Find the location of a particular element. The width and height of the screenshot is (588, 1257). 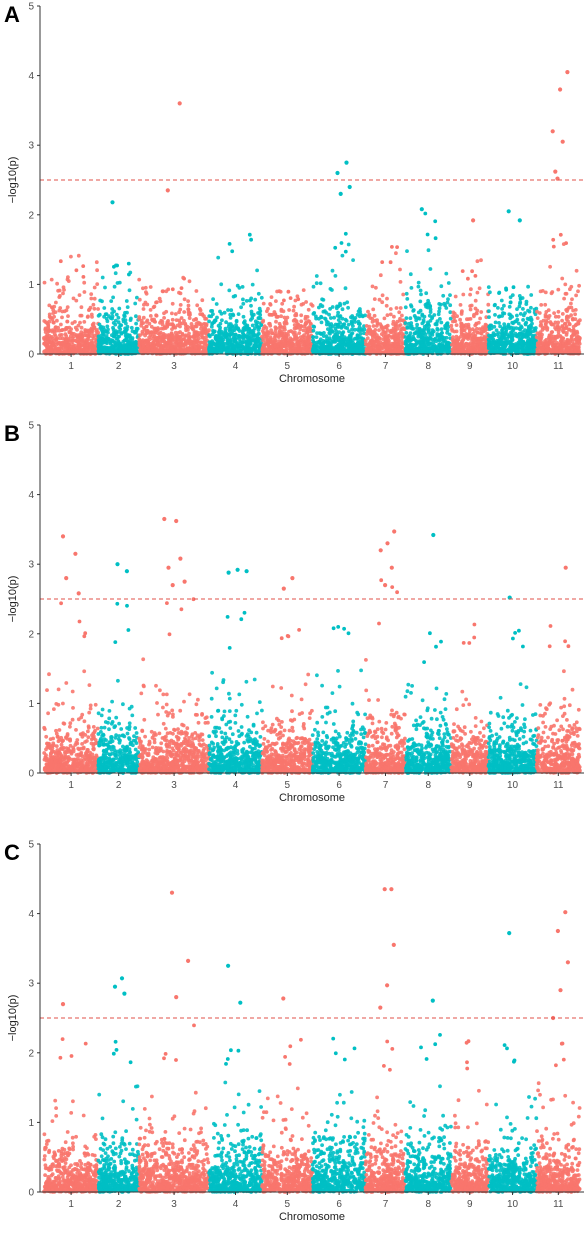

x-axis-title: Chromosome is located at coordinates (312, 379).